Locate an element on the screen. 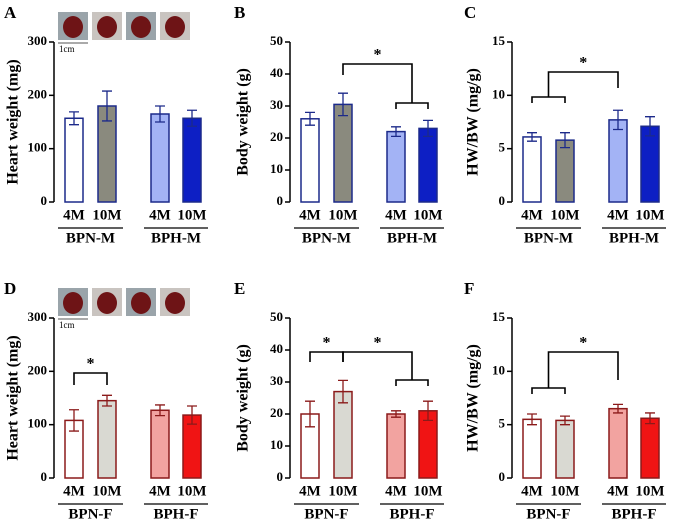 The width and height of the screenshot is (685, 523). y-tick-label: 30 is located at coordinates (276, 380).